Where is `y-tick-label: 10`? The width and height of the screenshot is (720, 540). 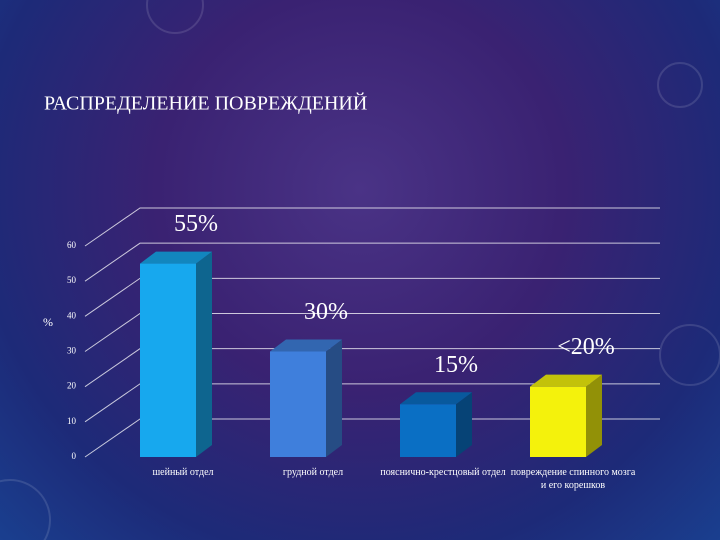
y-tick-label: 10 is located at coordinates (72, 421).